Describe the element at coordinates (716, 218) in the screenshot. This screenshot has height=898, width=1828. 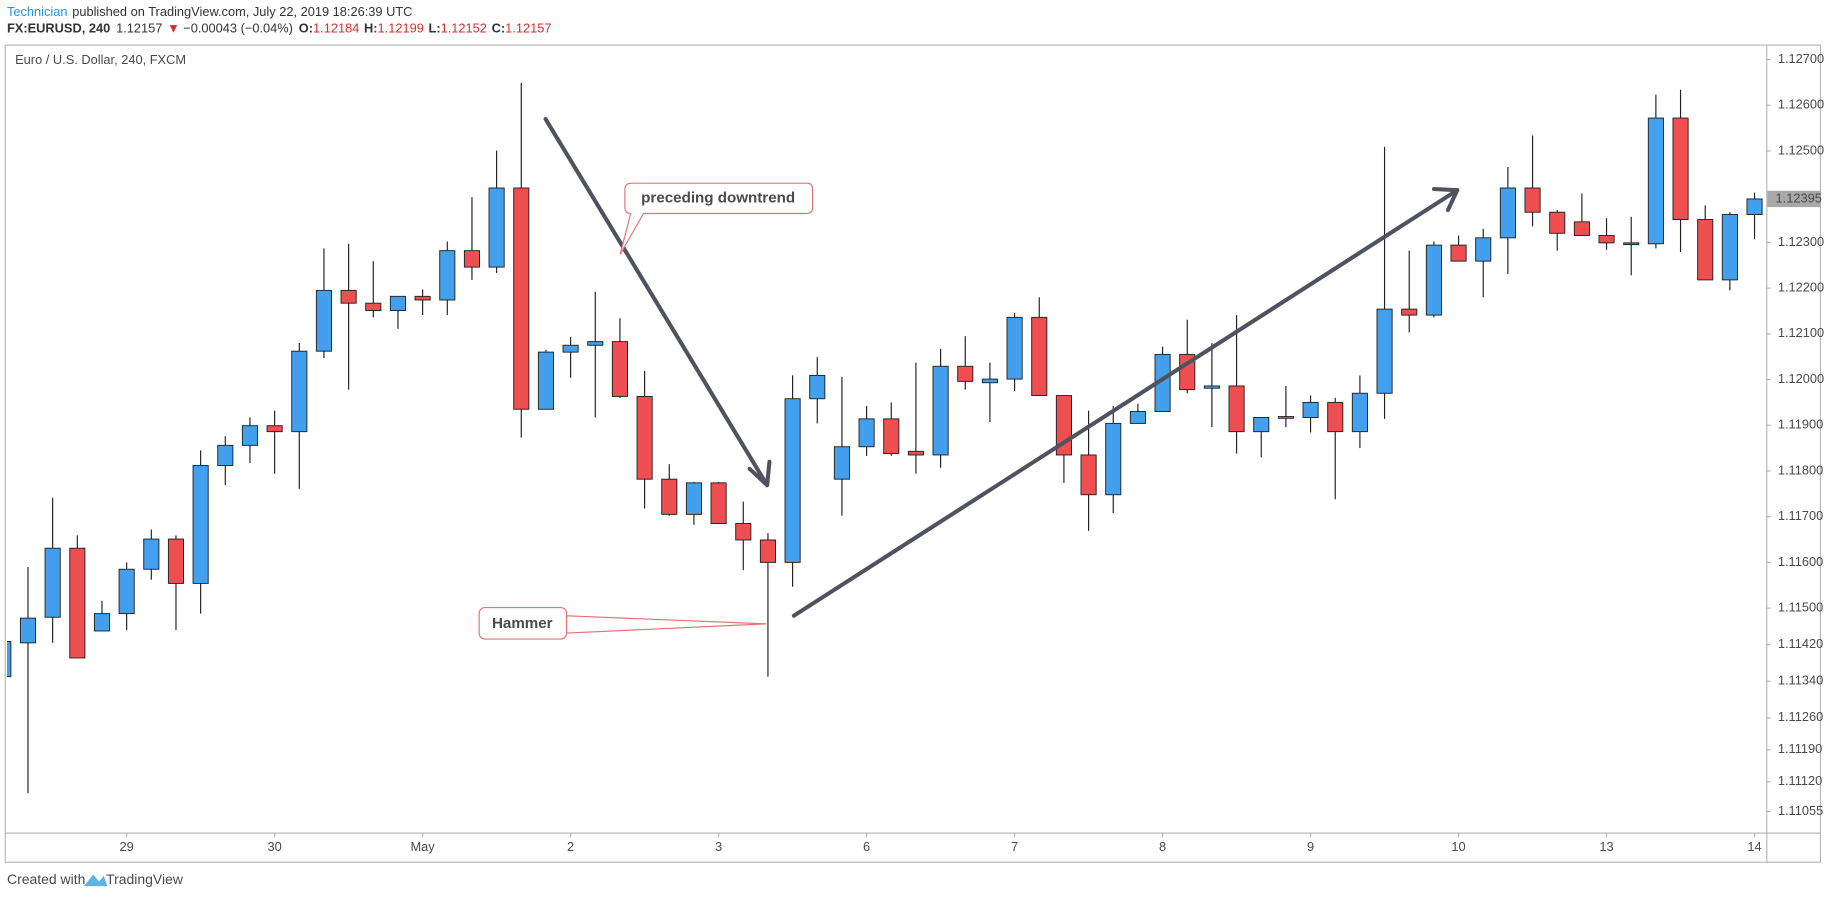
I see `callout-box` at that location.